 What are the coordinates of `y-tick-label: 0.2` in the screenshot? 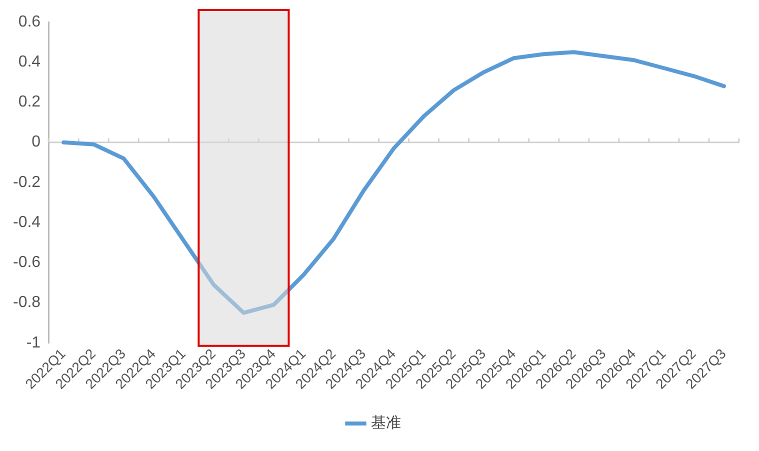 It's located at (29, 102).